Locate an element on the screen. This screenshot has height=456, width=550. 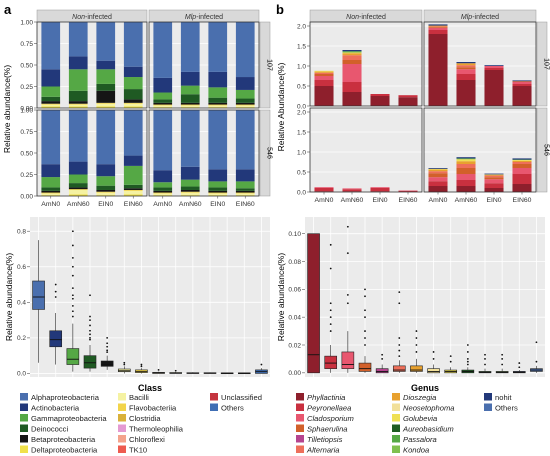
facet-label: Non-infected is located at coordinates (366, 17).